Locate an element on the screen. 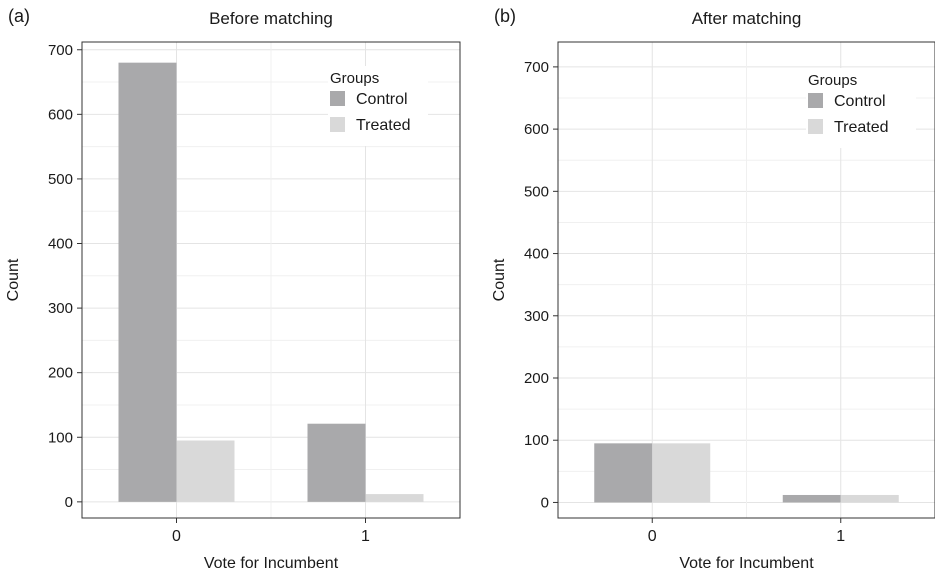 The width and height of the screenshot is (935, 576). panel-label: (b) is located at coordinates (505, 16).